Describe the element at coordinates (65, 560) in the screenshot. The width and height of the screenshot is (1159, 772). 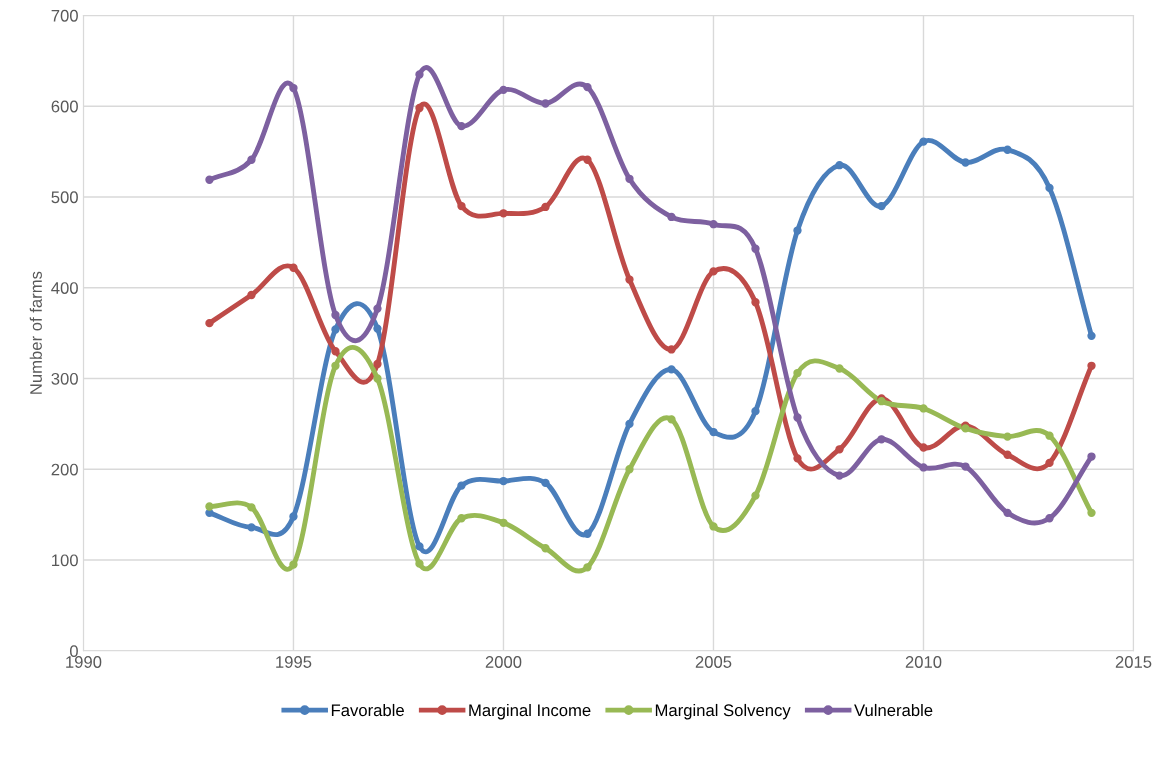
I see `y-tick-label: 100` at that location.